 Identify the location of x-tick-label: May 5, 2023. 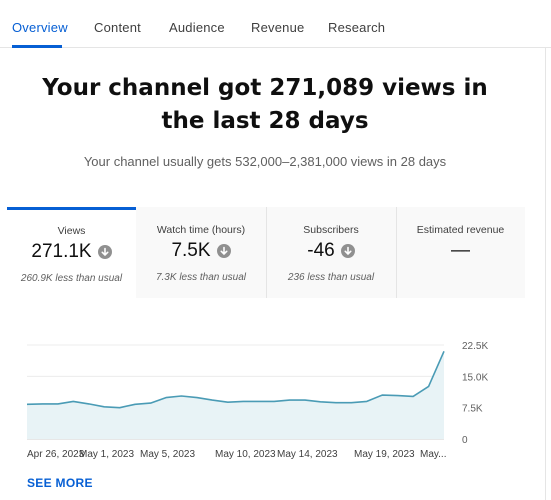
(167, 454).